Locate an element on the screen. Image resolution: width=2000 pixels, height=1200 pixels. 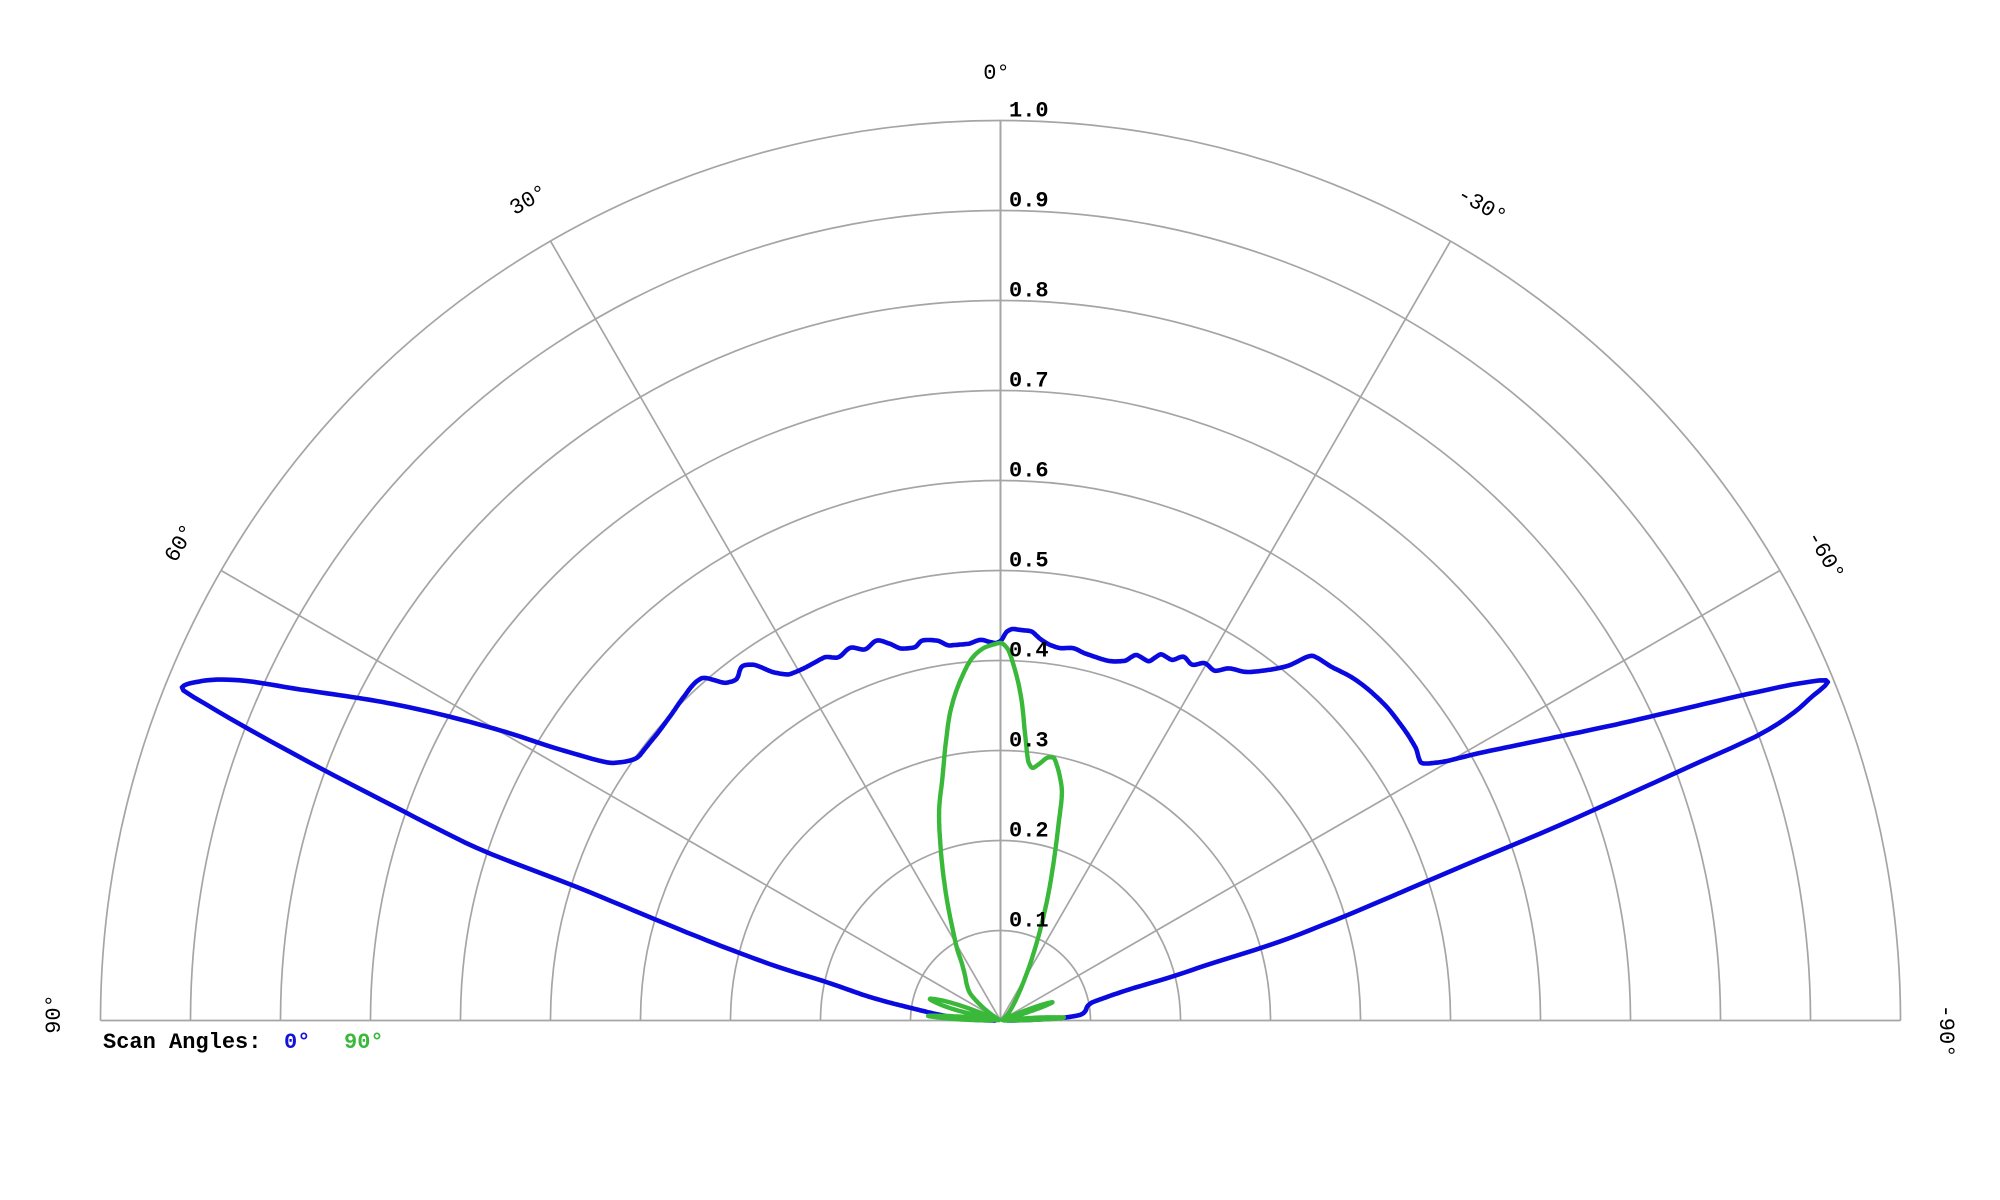
svg-text: 0.9 is located at coordinates (1029, 201).